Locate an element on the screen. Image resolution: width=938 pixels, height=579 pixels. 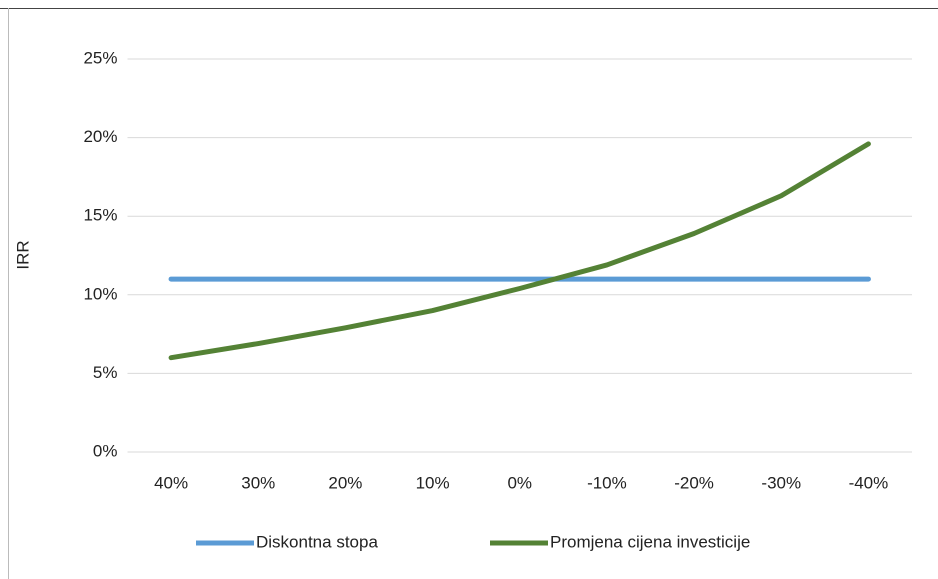
x-tick-label: 20% is located at coordinates (345, 482).